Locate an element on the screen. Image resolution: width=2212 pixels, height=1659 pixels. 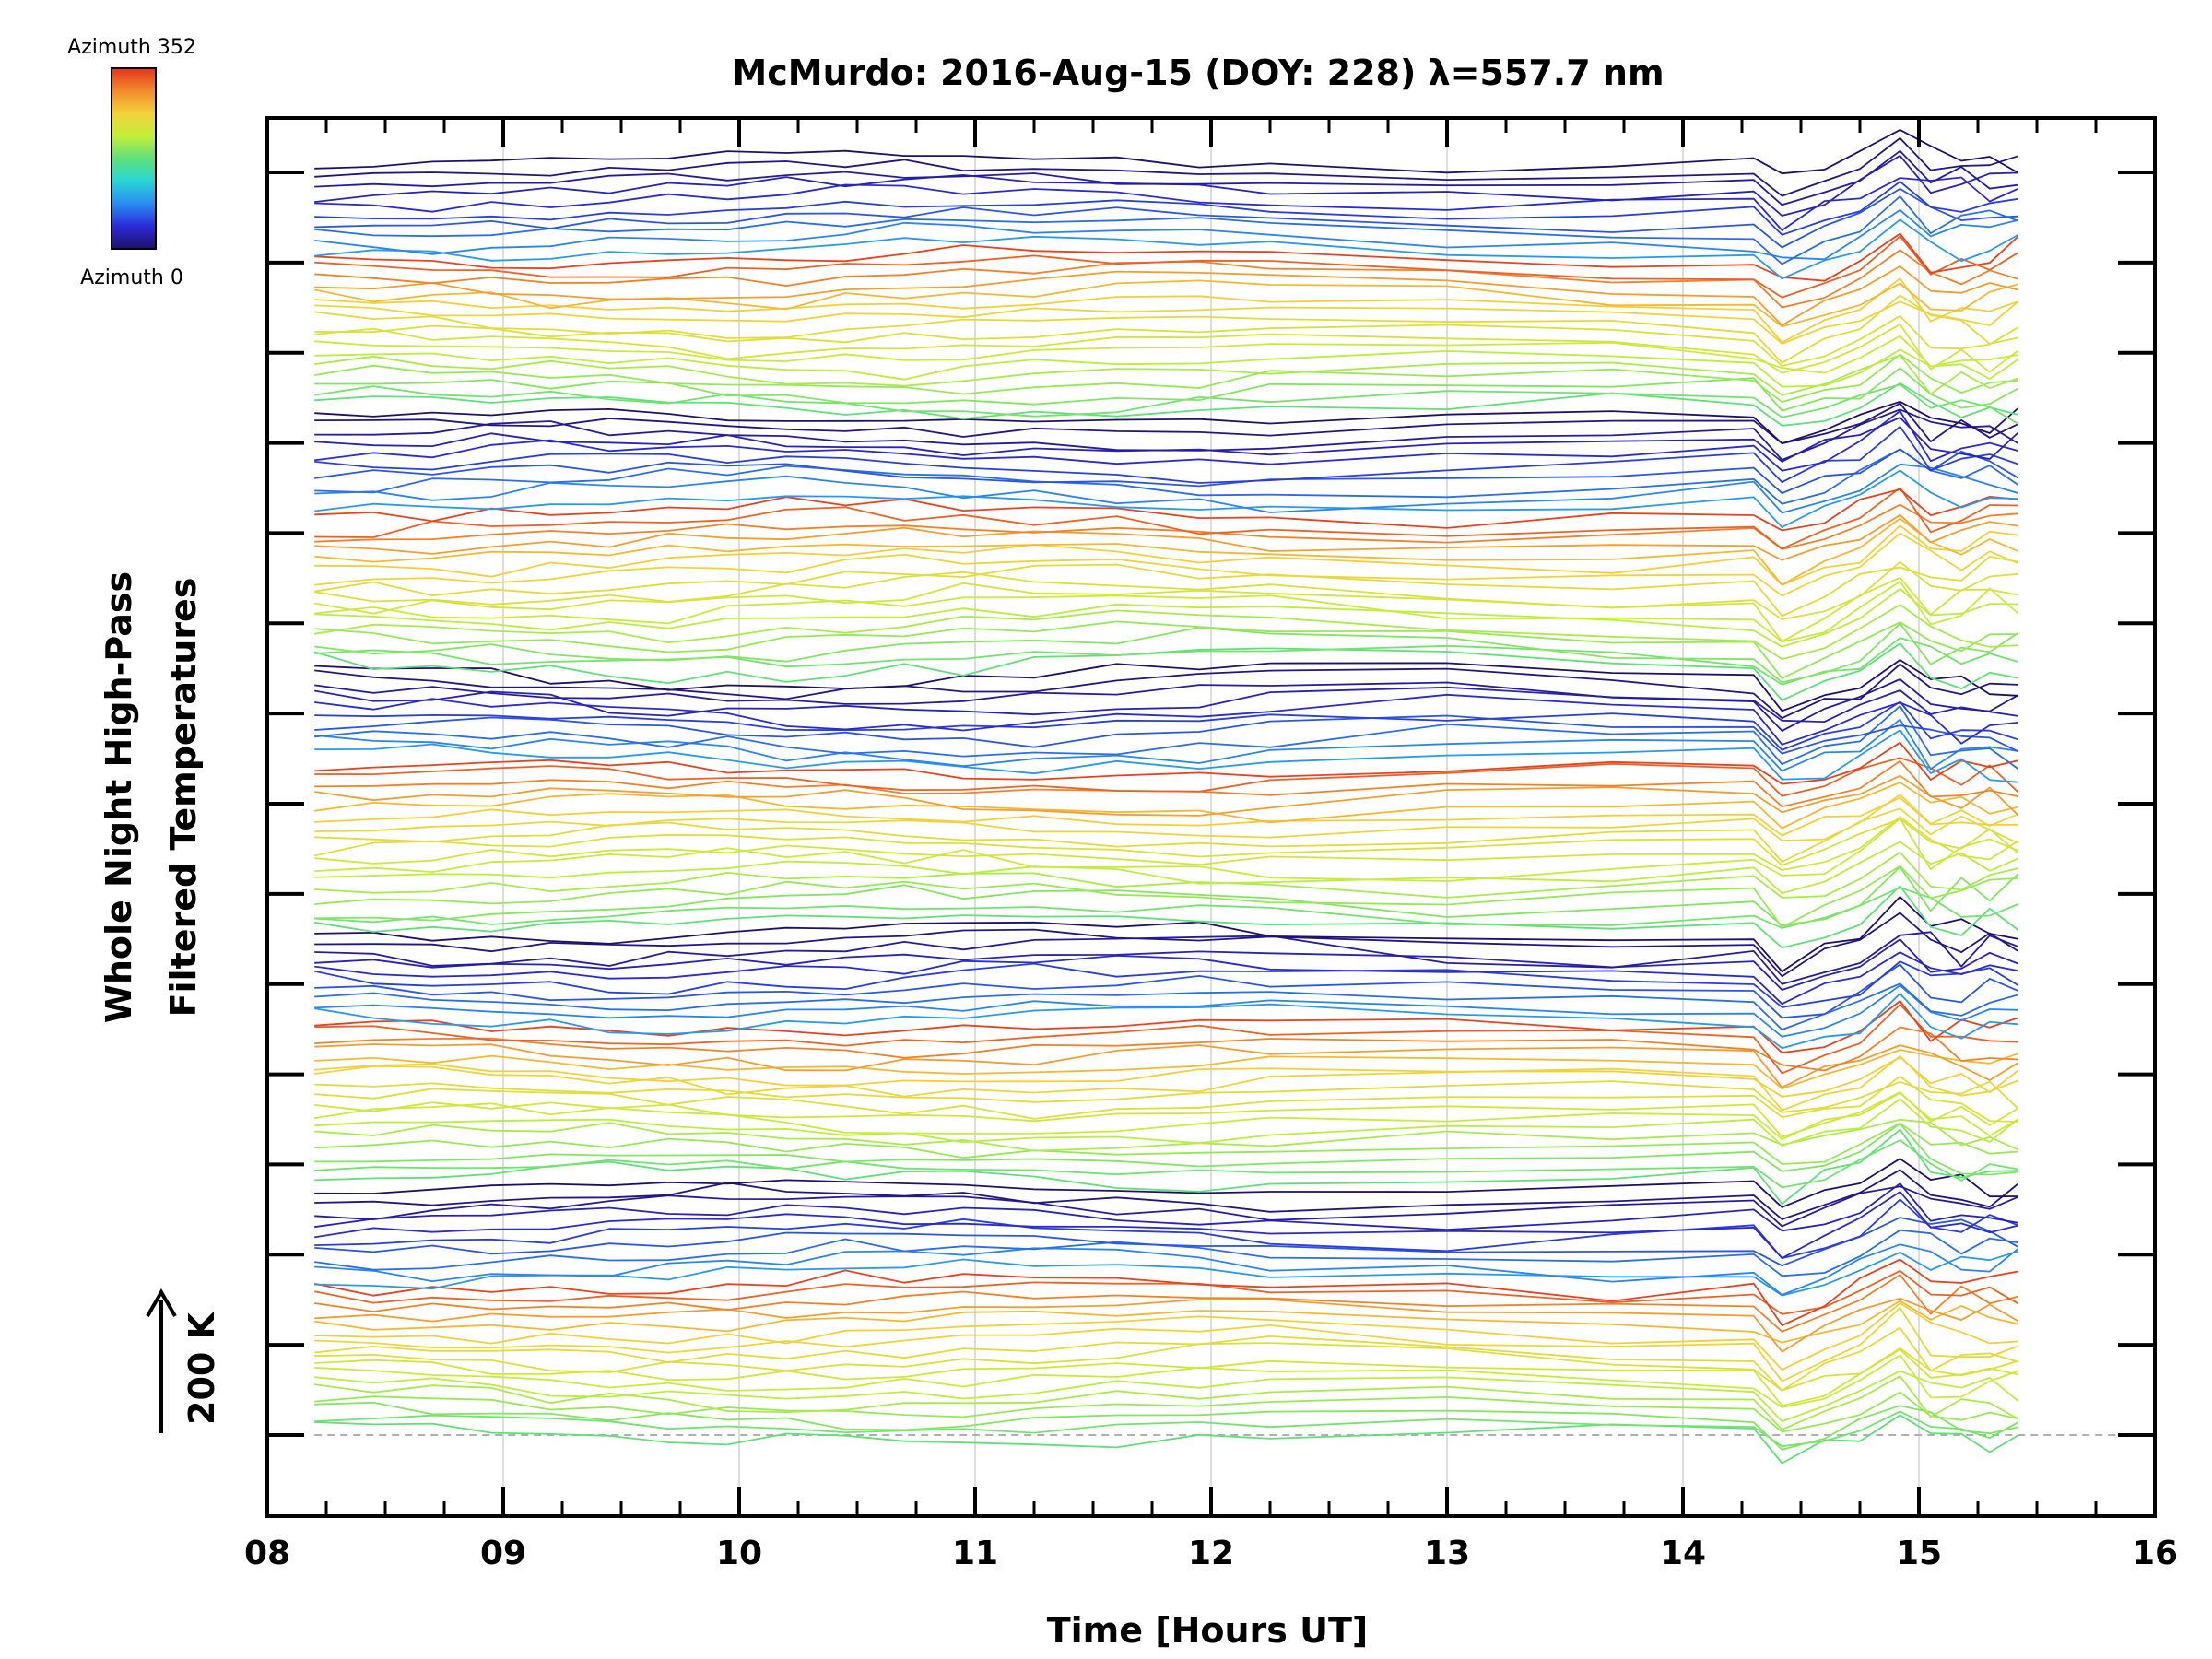
x-tick-label: 16 is located at coordinates (2155, 1553).